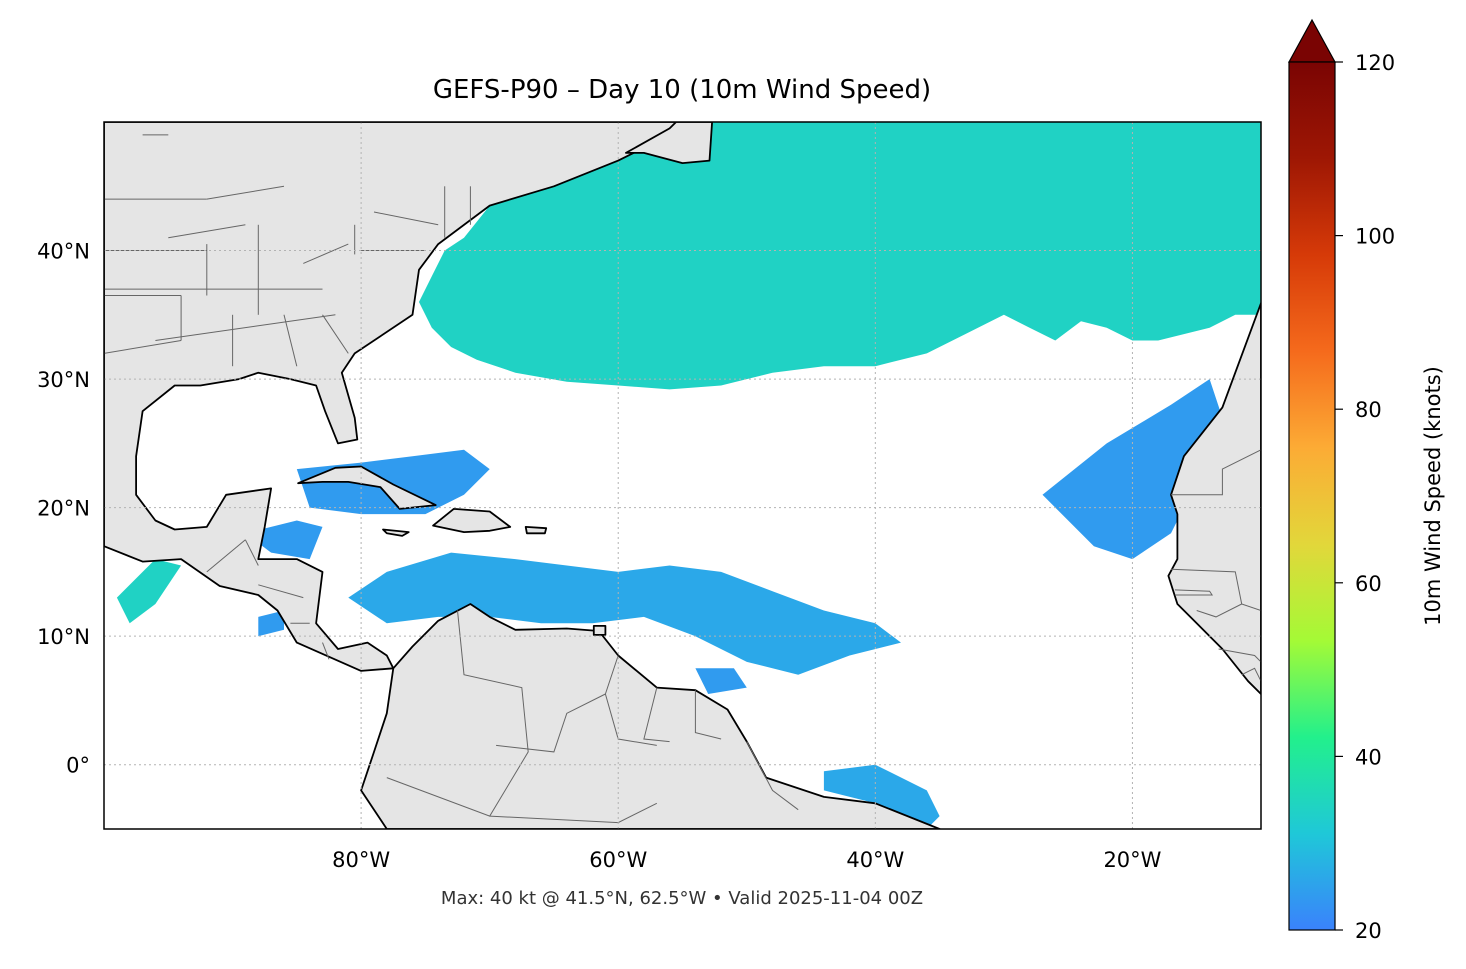 This screenshot has width=1466, height=969. I want to click on lat-tick-label: 10°N, so click(63, 637).